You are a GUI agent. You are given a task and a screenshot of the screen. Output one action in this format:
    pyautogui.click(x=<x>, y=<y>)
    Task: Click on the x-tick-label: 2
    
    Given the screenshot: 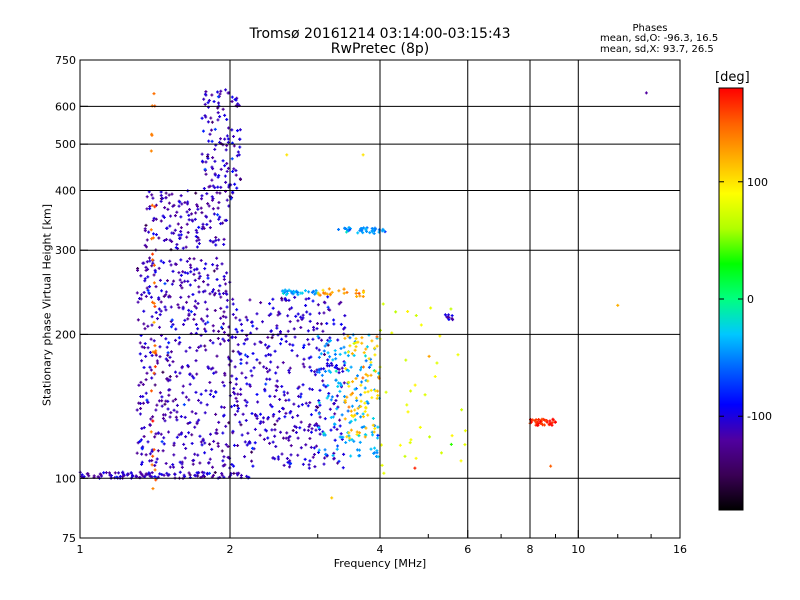 What is the action you would take?
    pyautogui.click(x=230, y=549)
    